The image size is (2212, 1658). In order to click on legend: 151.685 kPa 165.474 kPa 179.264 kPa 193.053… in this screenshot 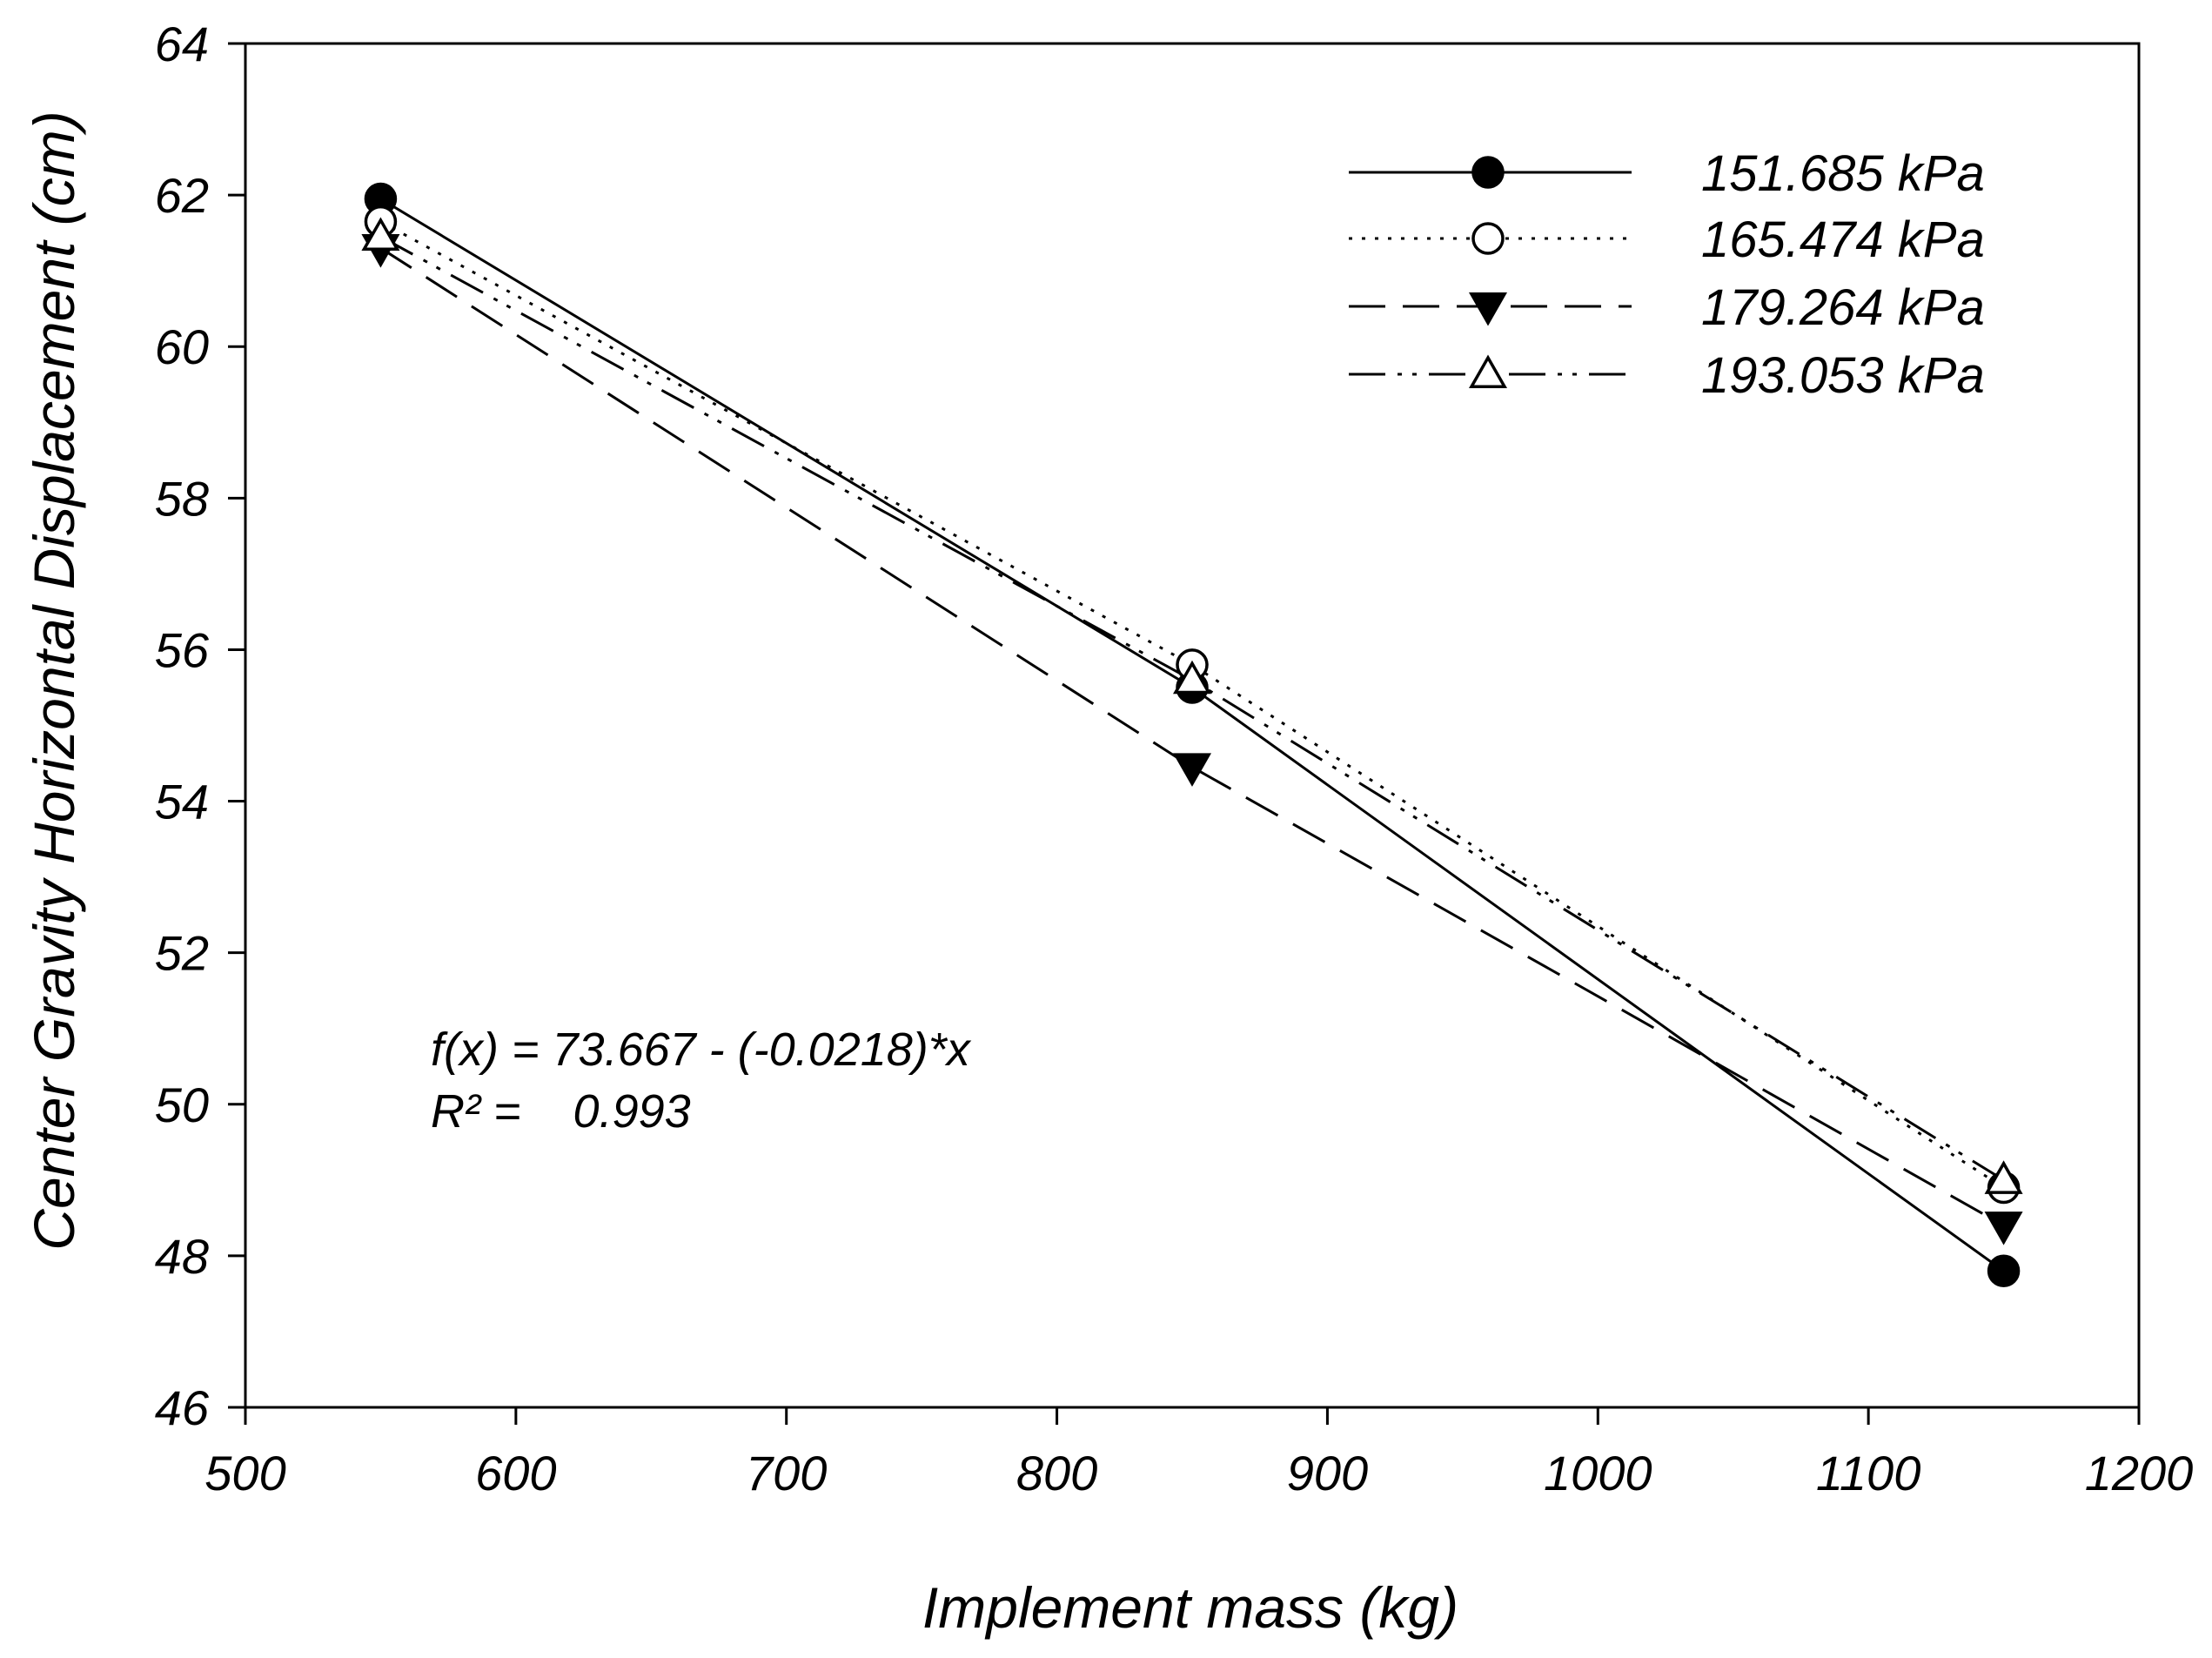, I will do `click(1667, 274)`.